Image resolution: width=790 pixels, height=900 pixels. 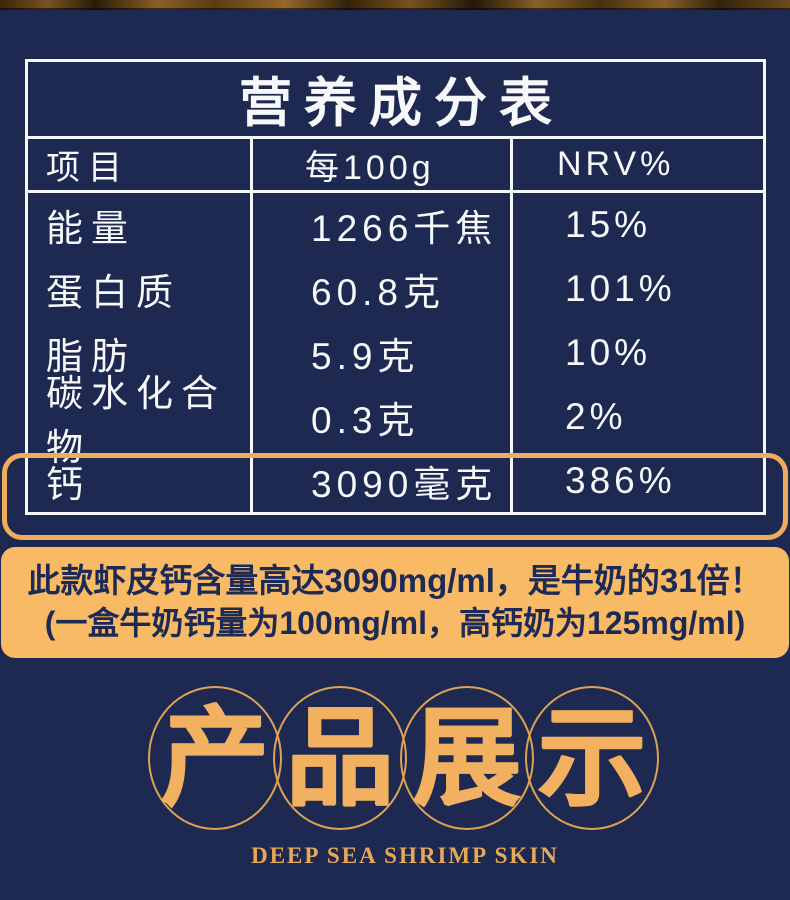 What do you see at coordinates (383, 225) in the screenshot?
I see `row-energy-value: 1266千焦` at bounding box center [383, 225].